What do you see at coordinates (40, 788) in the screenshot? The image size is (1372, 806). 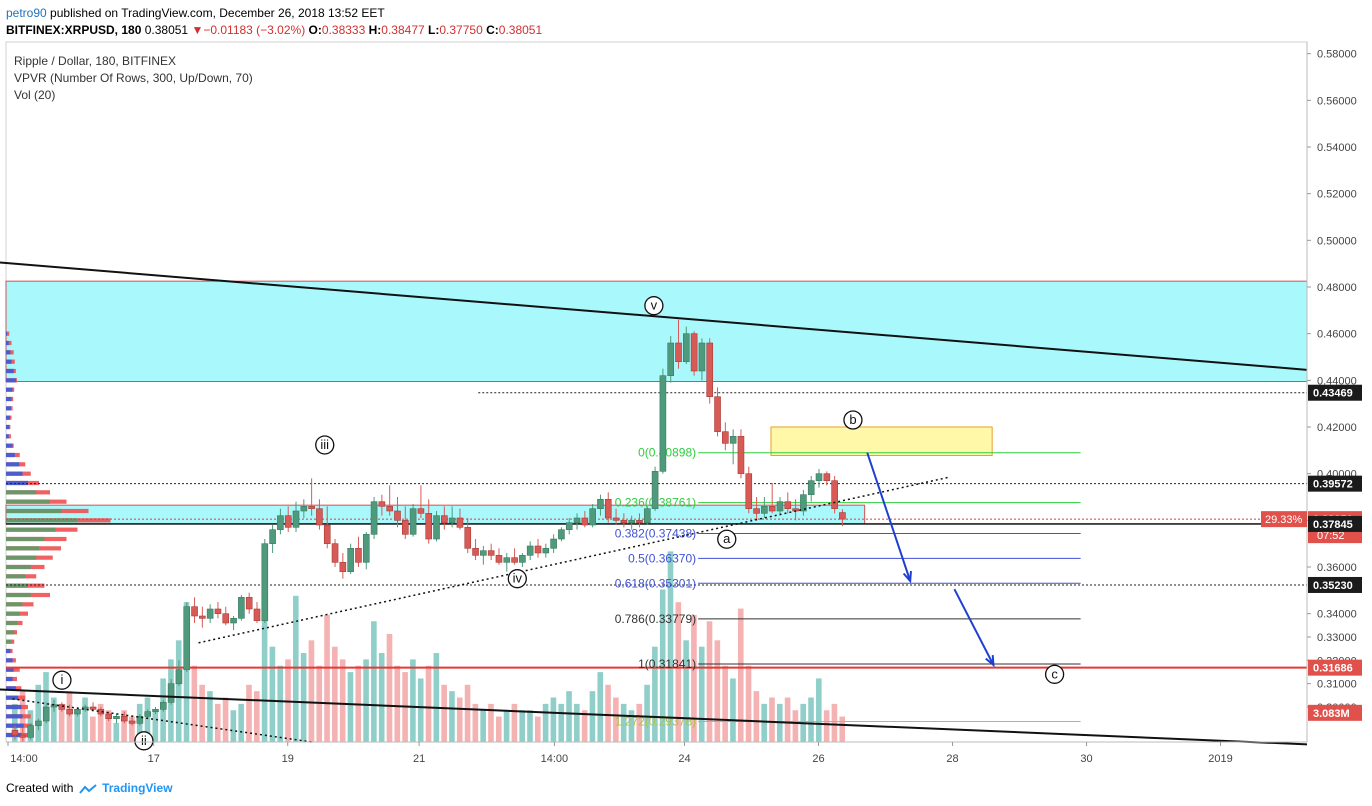 I see `created-with-text: Created with` at bounding box center [40, 788].